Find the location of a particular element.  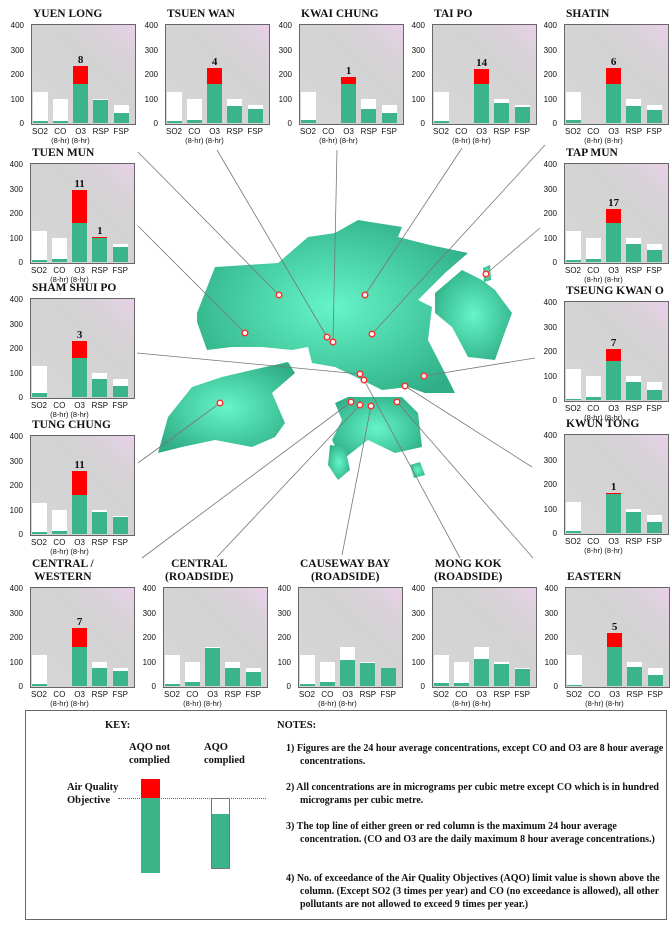

exceedance-count: 5 is located at coordinates (614, 626).